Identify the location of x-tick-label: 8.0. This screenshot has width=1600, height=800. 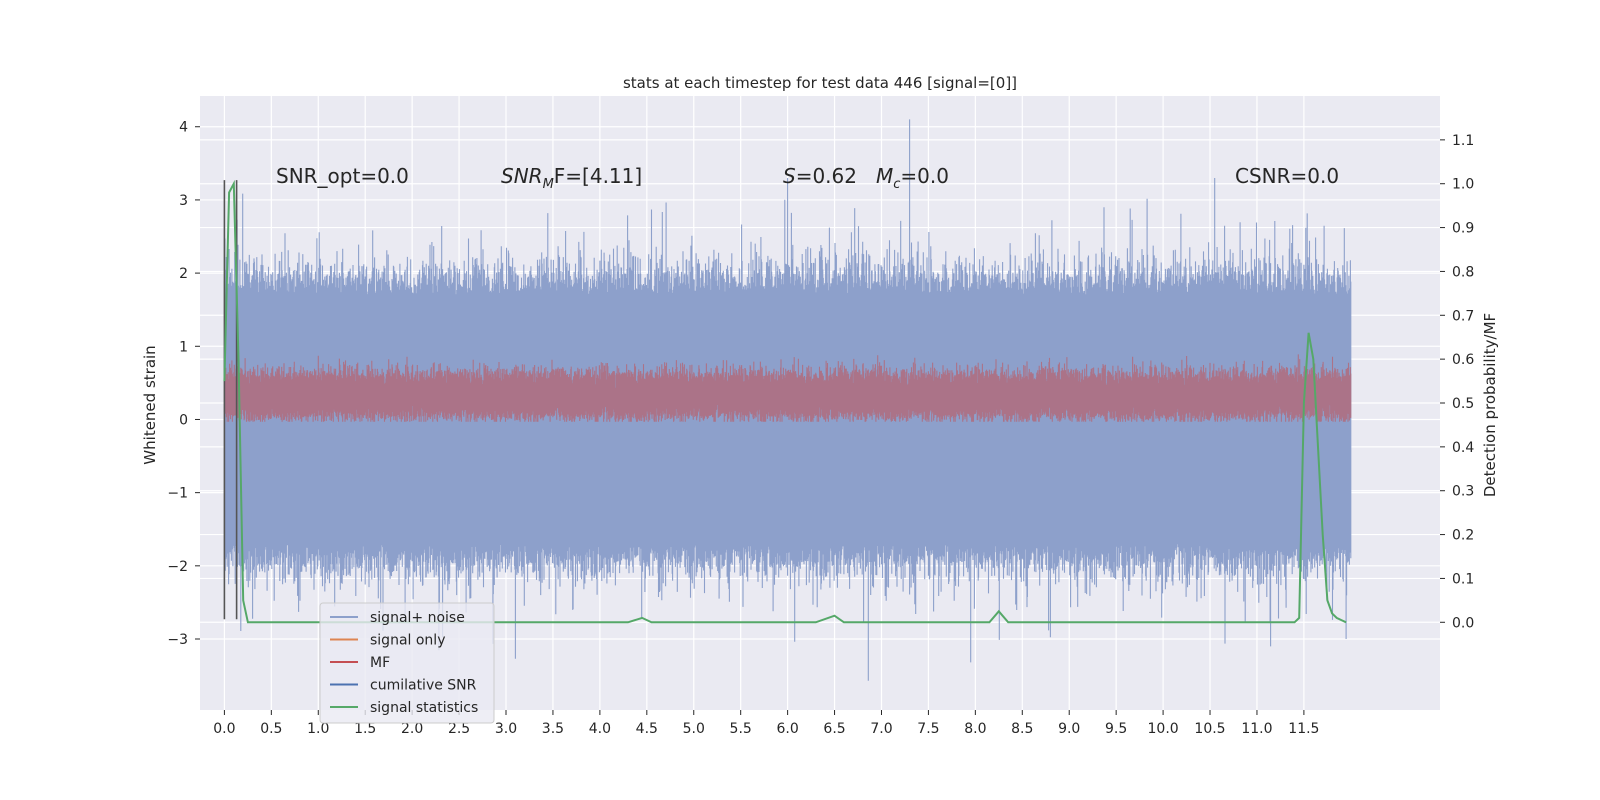
(975, 729).